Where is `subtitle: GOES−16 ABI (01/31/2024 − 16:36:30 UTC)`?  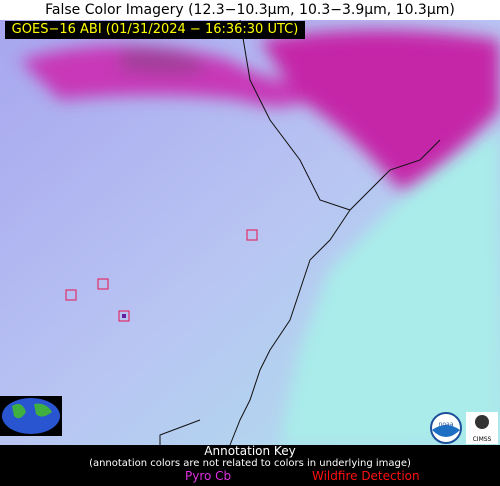
subtitle: GOES−16 ABI (01/31/2024 − 16:36:30 UTC) is located at coordinates (155, 30).